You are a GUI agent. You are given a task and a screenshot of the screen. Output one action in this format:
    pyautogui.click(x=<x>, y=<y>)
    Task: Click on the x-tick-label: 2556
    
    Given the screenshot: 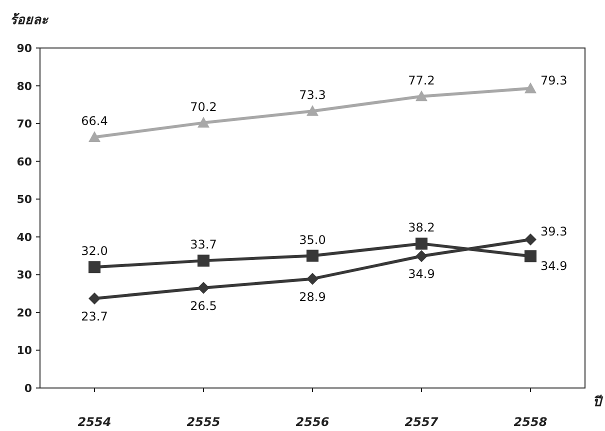 What is the action you would take?
    pyautogui.click(x=313, y=422)
    